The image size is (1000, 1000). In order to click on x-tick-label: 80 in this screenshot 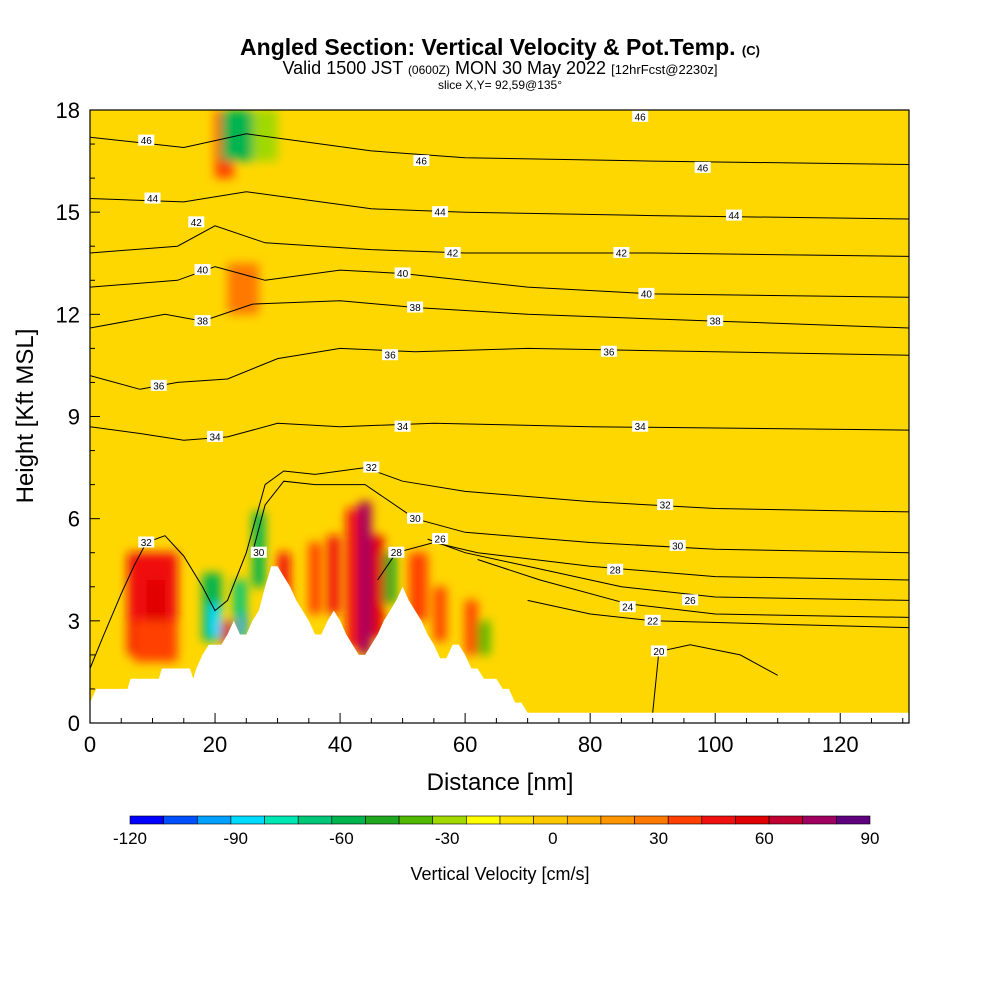, I will do `click(590, 744)`.